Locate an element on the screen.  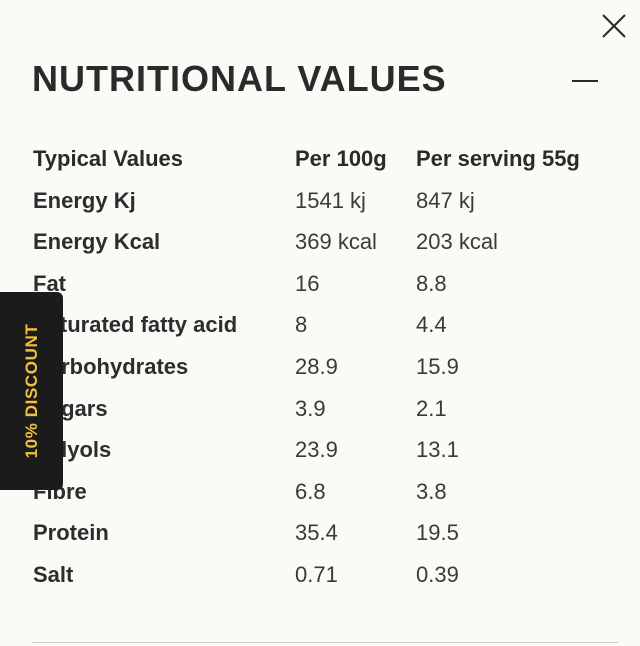
nutrient-name: Salt is located at coordinates (53, 574).